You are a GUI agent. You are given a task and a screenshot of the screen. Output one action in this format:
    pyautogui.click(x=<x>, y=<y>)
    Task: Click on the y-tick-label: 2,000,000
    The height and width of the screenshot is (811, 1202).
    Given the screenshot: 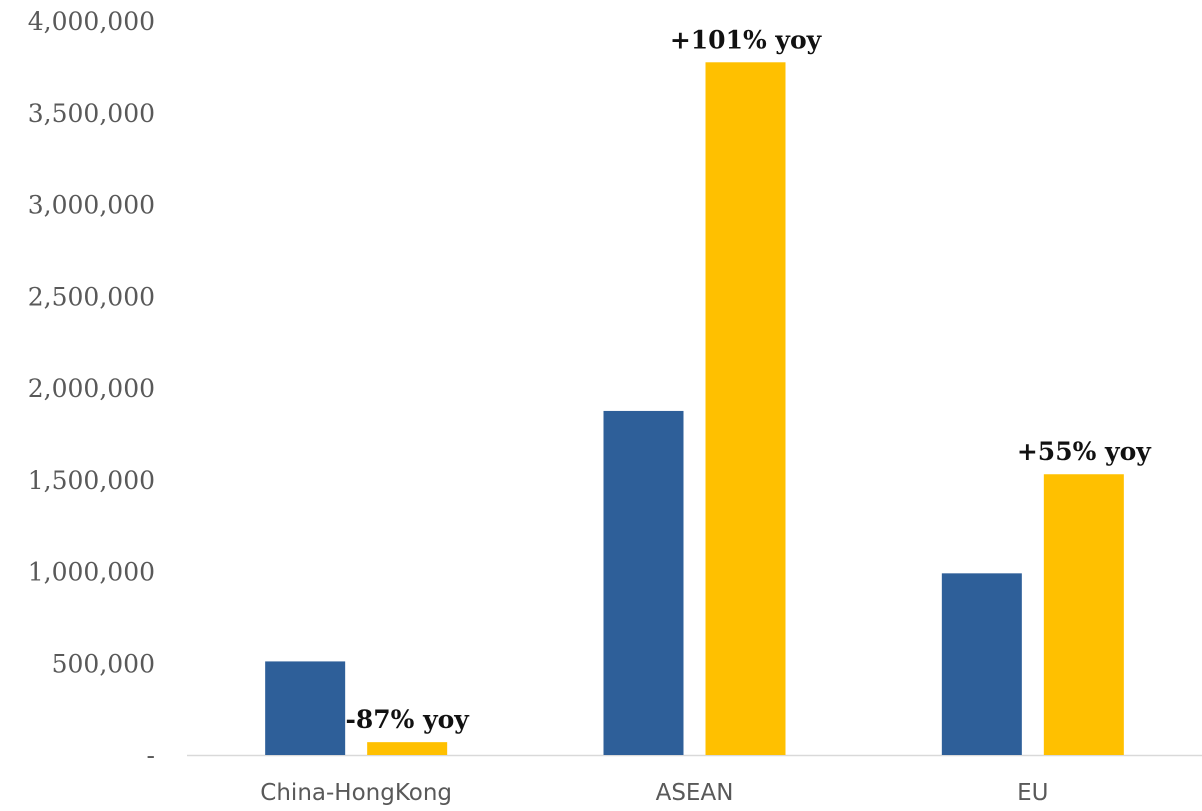 What is the action you would take?
    pyautogui.click(x=91, y=388)
    